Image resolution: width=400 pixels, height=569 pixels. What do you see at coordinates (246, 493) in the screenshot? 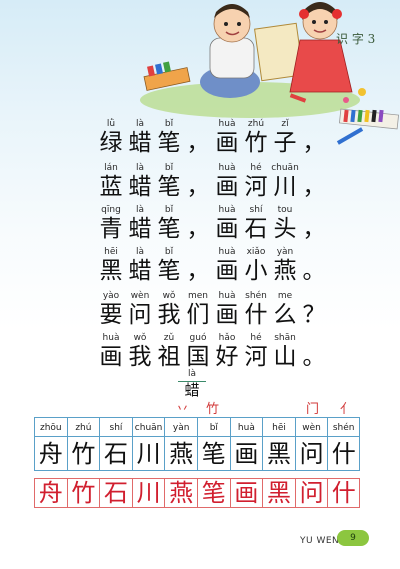
I see `copy-character-cell: 画` at bounding box center [246, 493].